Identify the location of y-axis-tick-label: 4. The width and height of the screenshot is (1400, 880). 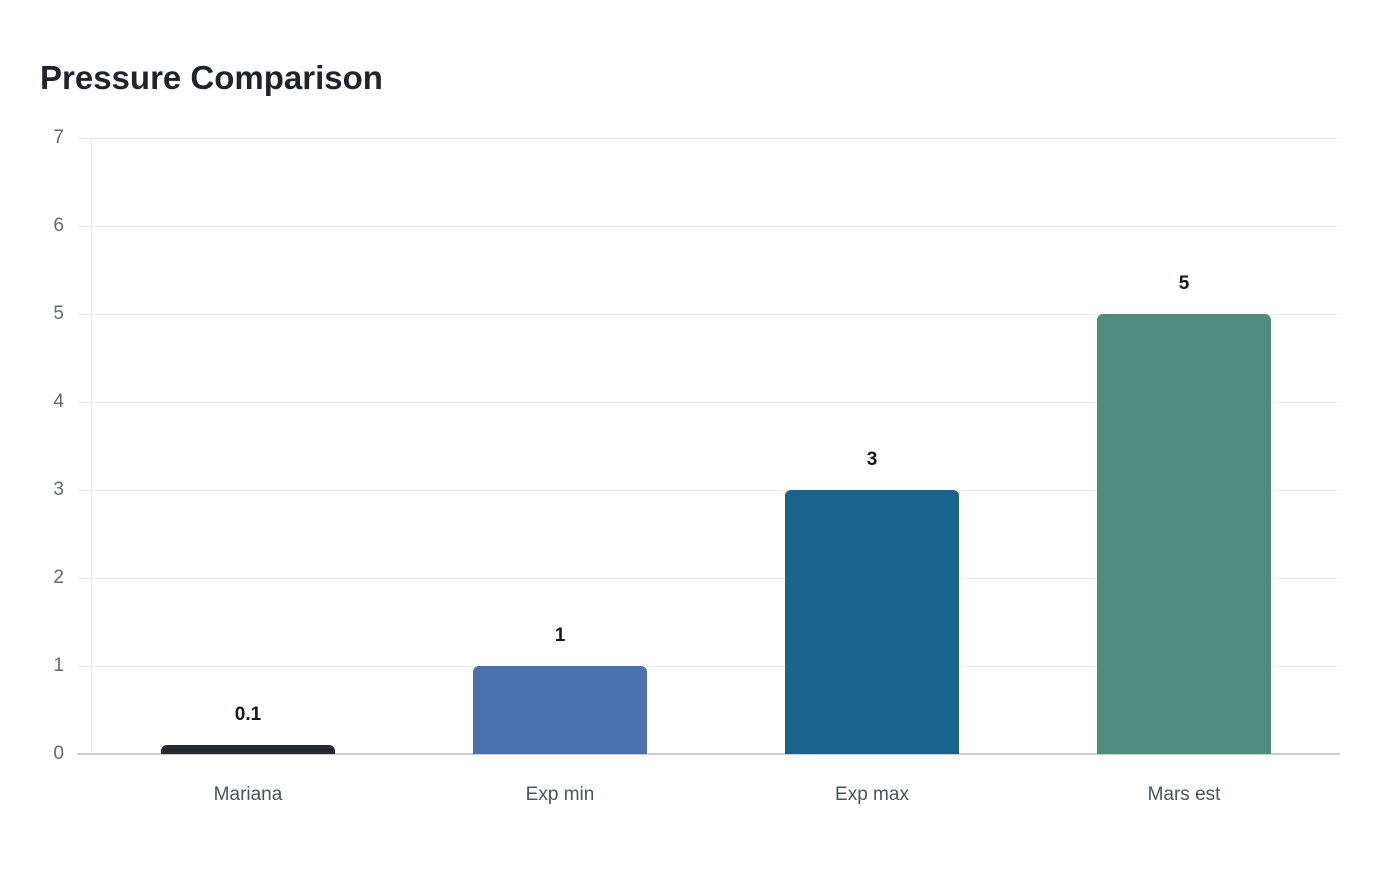
(58, 401).